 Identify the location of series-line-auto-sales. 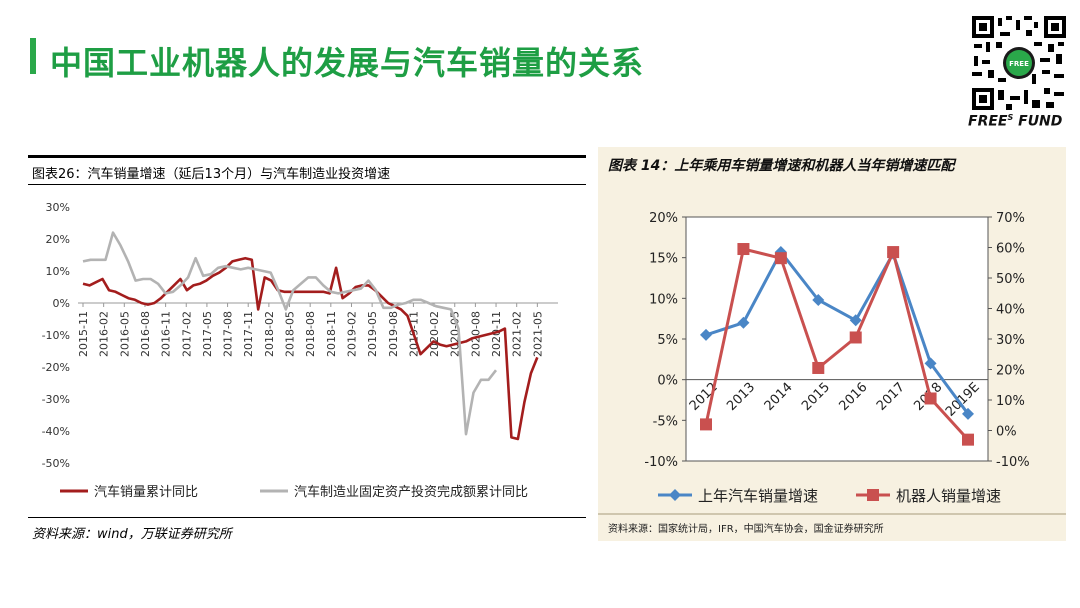
(310, 348).